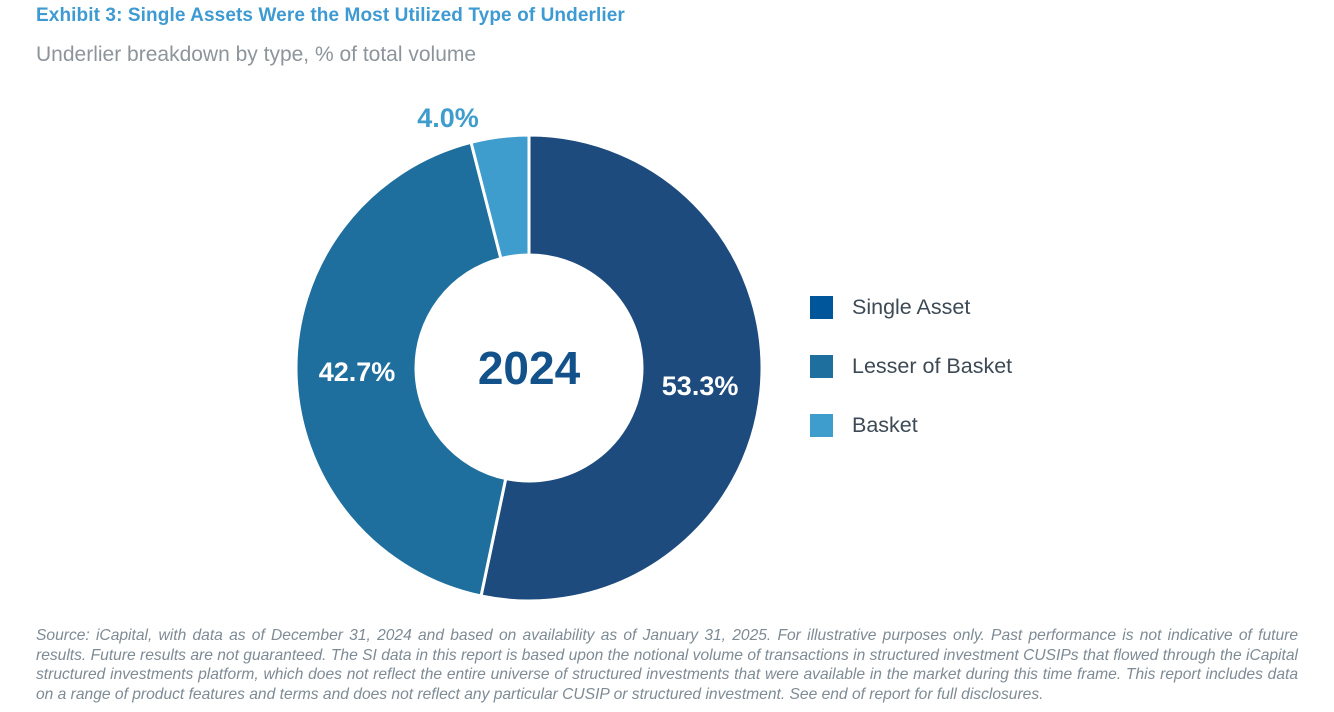  I want to click on legend-label: Basket, so click(885, 424).